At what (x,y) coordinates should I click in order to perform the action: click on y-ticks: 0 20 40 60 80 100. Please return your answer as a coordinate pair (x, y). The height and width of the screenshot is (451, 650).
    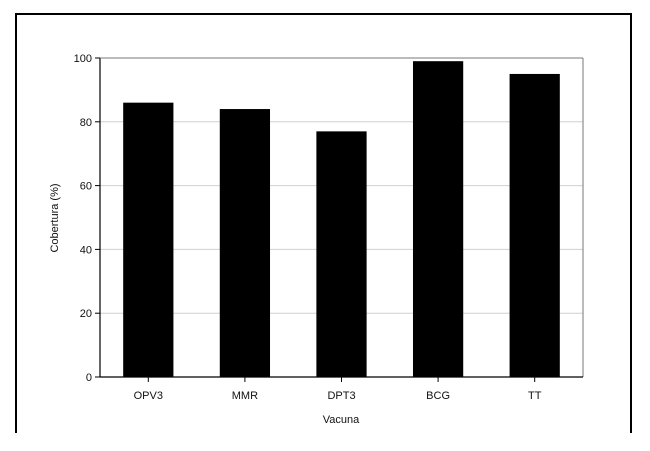
    Looking at the image, I should click on (87, 218).